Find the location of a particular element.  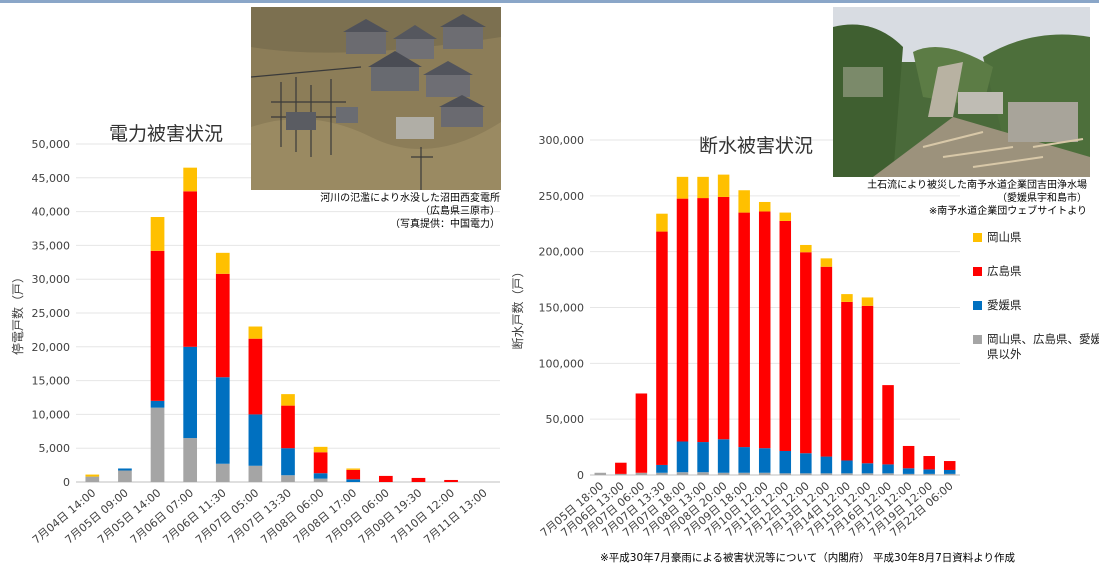

water-chart-legend: 岡山県 広島県 愛媛県 岡山県、広島県、愛媛県以外 is located at coordinates (1034, 296).